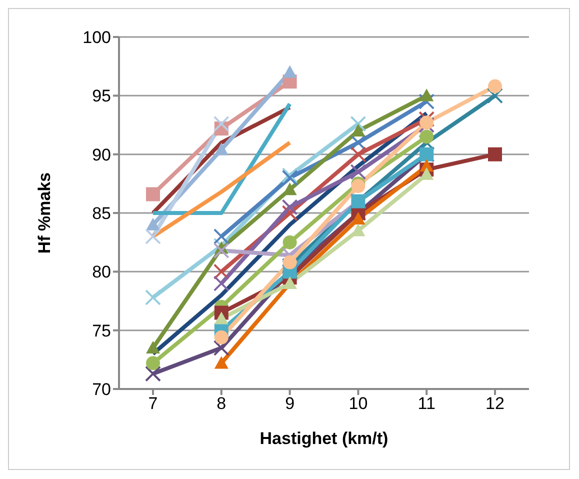 The image size is (579, 479). What do you see at coordinates (101, 154) in the screenshot?
I see `y-tick-label: 90` at bounding box center [101, 154].